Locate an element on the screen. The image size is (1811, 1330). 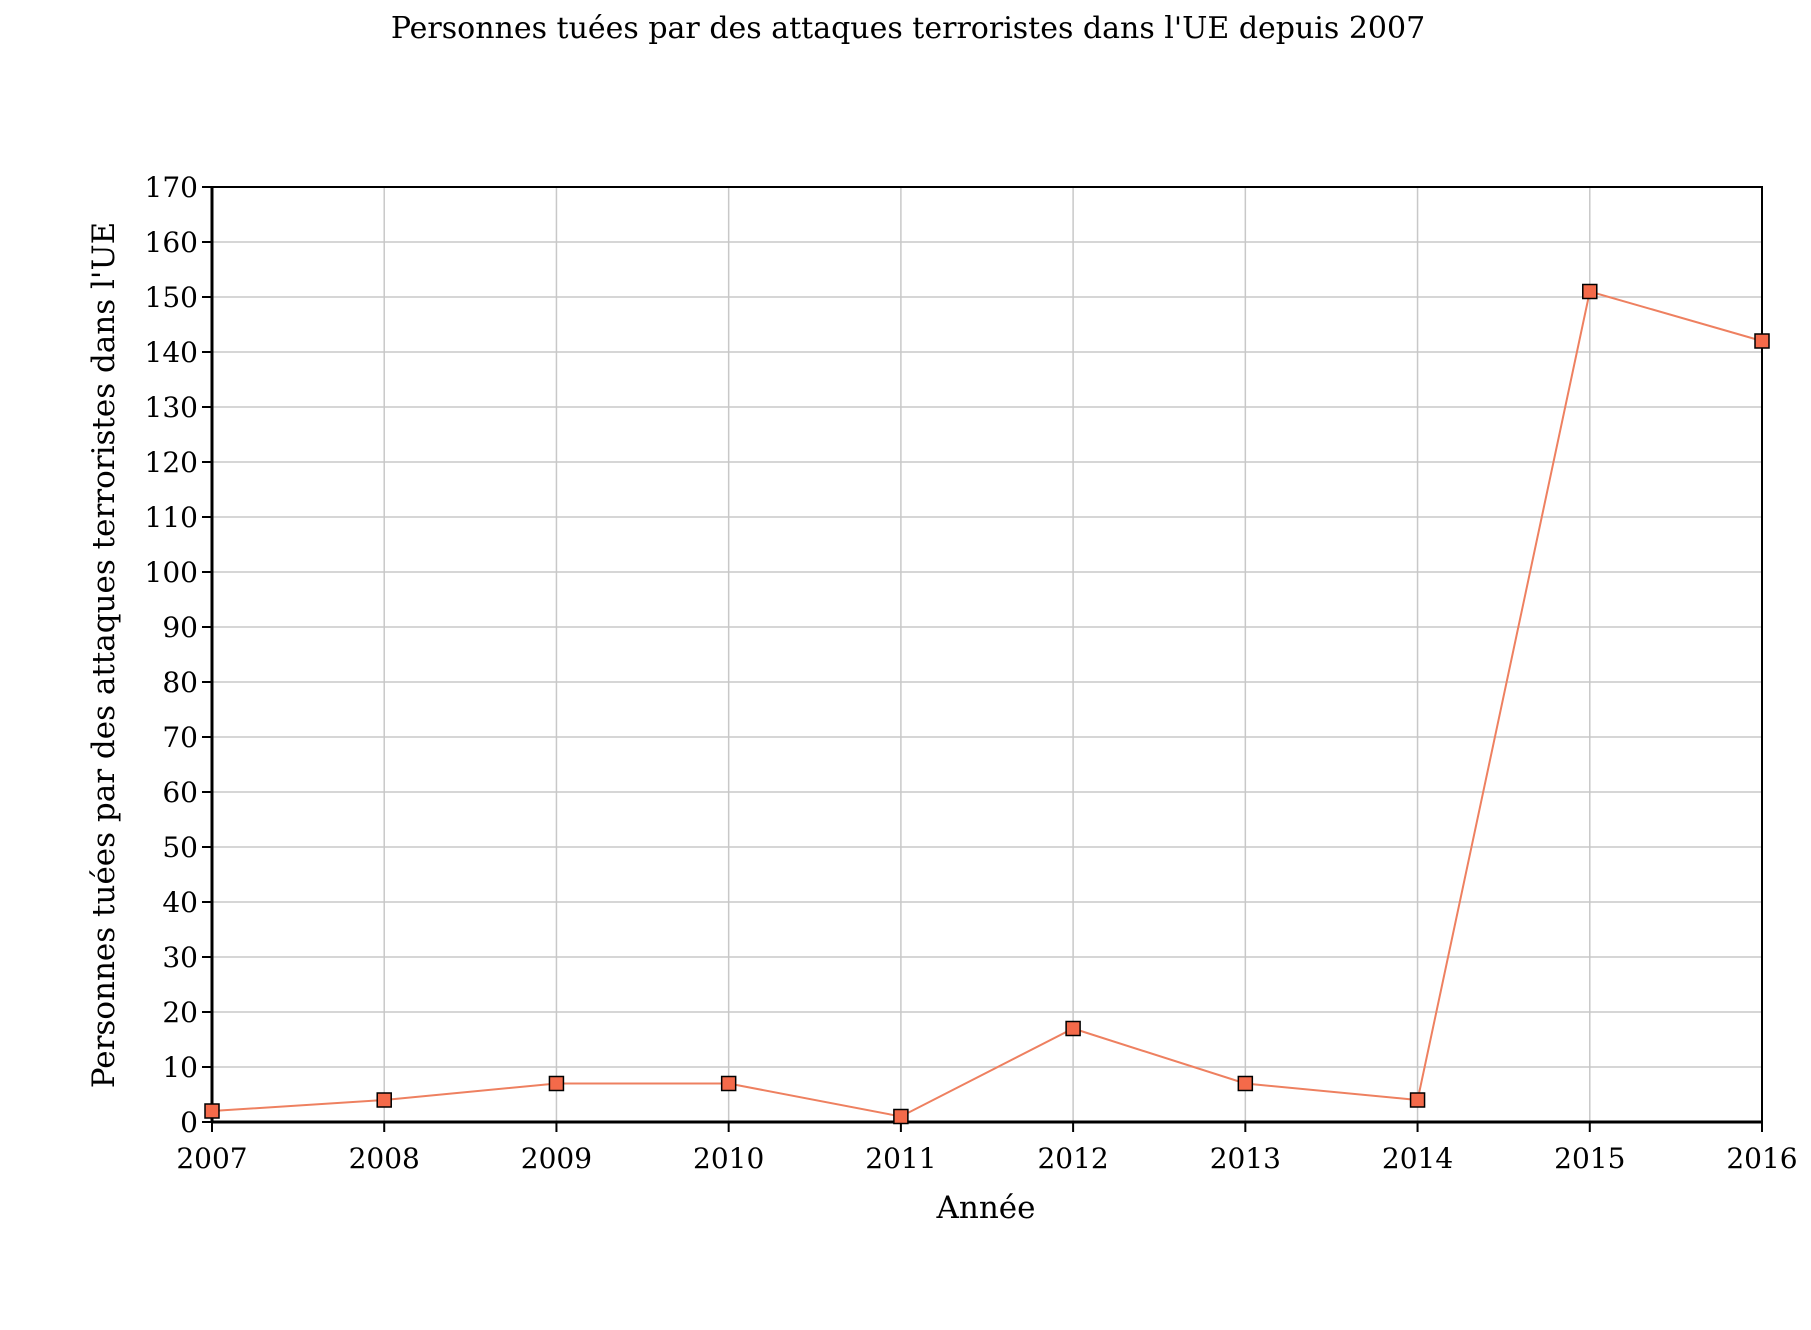
x-tick-label: 2016 is located at coordinates (1761, 1158).